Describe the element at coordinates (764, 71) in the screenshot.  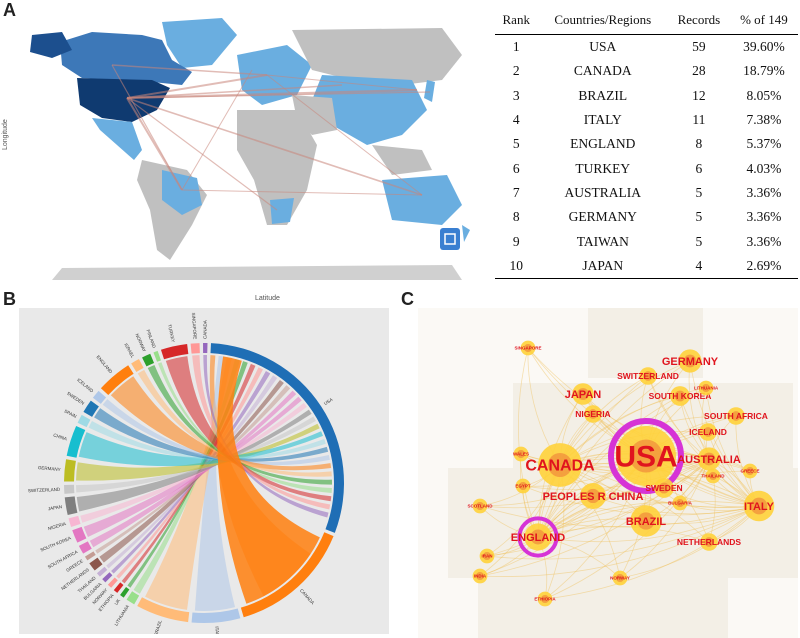
I see `cell-percent: 18.79%` at that location.